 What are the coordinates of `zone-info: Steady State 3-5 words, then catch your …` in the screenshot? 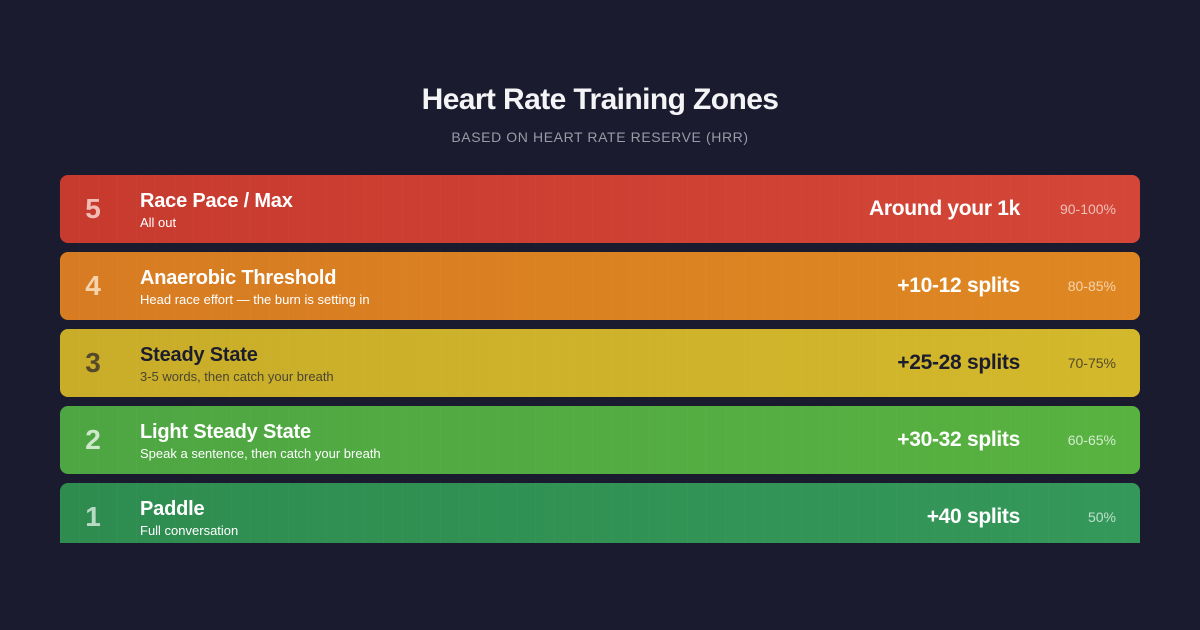 It's located at (237, 364).